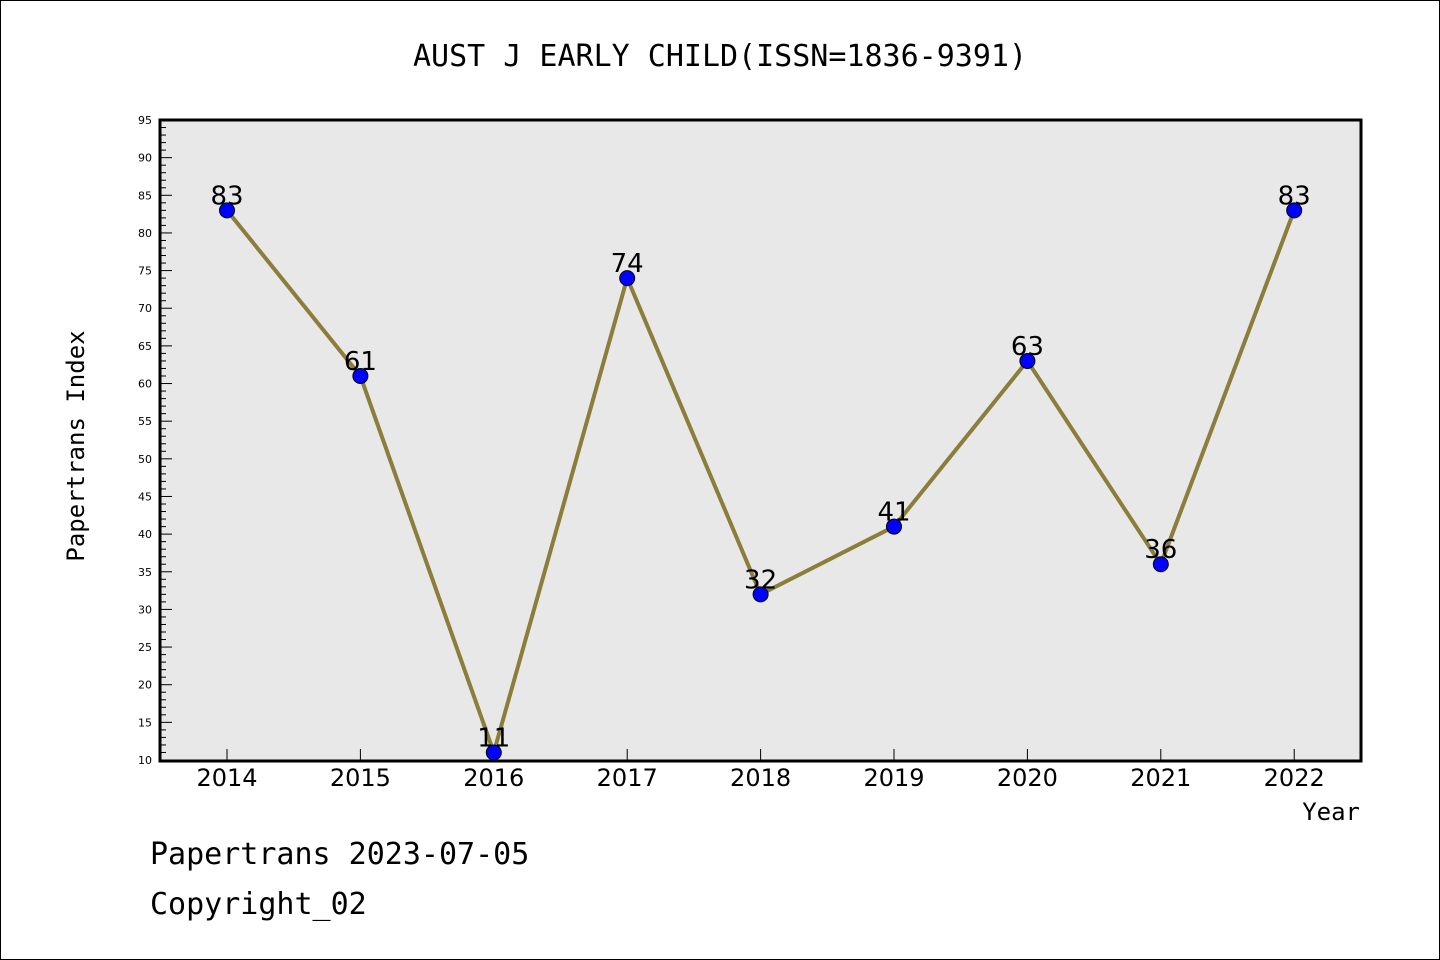 The width and height of the screenshot is (1440, 960). Describe the element at coordinates (145, 459) in the screenshot. I see `y-tick-label: 50` at that location.